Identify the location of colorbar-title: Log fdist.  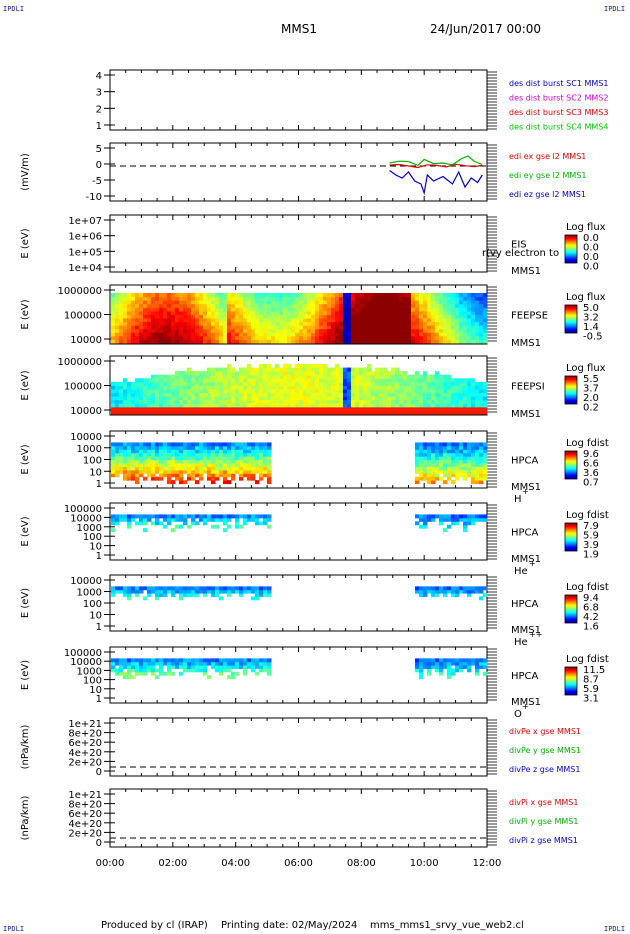
(587, 659).